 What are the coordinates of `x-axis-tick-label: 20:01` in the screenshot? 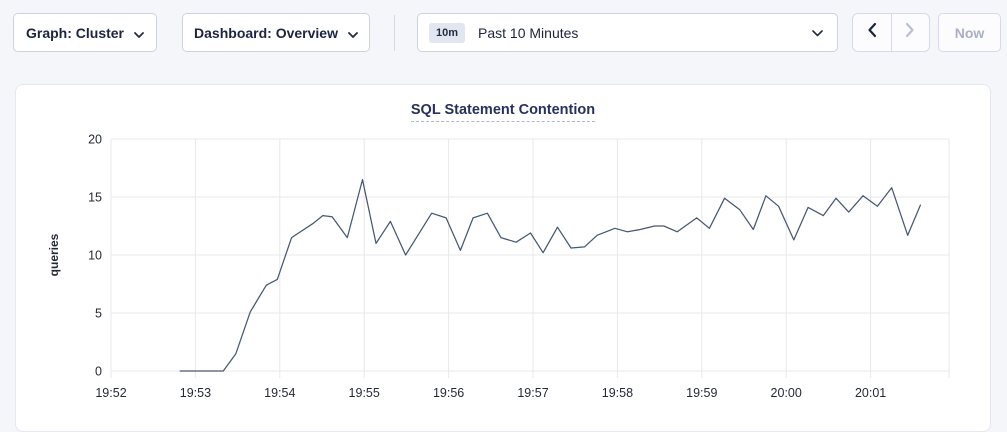 It's located at (870, 393).